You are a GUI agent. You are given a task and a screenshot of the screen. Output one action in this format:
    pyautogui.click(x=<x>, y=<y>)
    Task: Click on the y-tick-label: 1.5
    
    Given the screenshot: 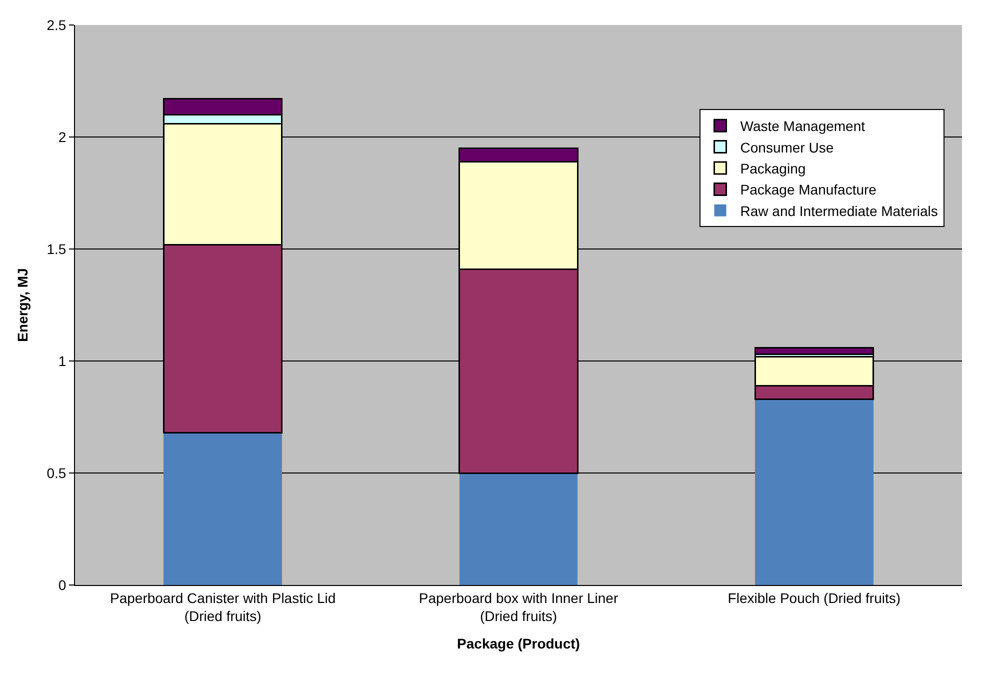 What is the action you would take?
    pyautogui.click(x=56, y=248)
    